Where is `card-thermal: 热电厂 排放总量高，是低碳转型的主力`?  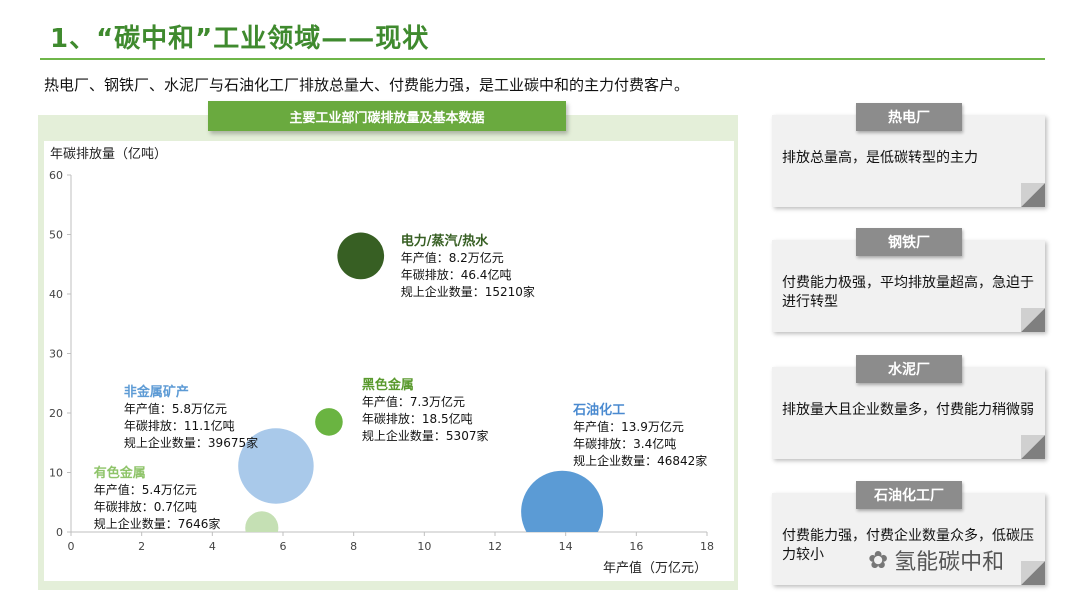 card-thermal: 热电厂 排放总量高，是低碳转型的主力 is located at coordinates (908, 155).